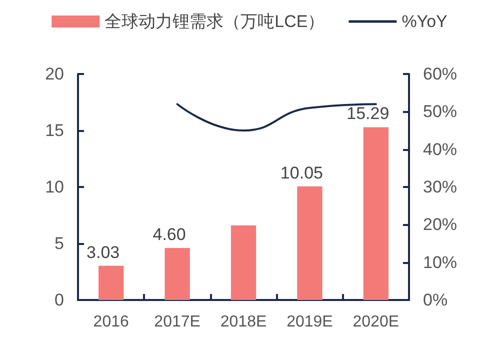  Describe the element at coordinates (440, 149) in the screenshot. I see `y2-tick-label: 40%` at that location.